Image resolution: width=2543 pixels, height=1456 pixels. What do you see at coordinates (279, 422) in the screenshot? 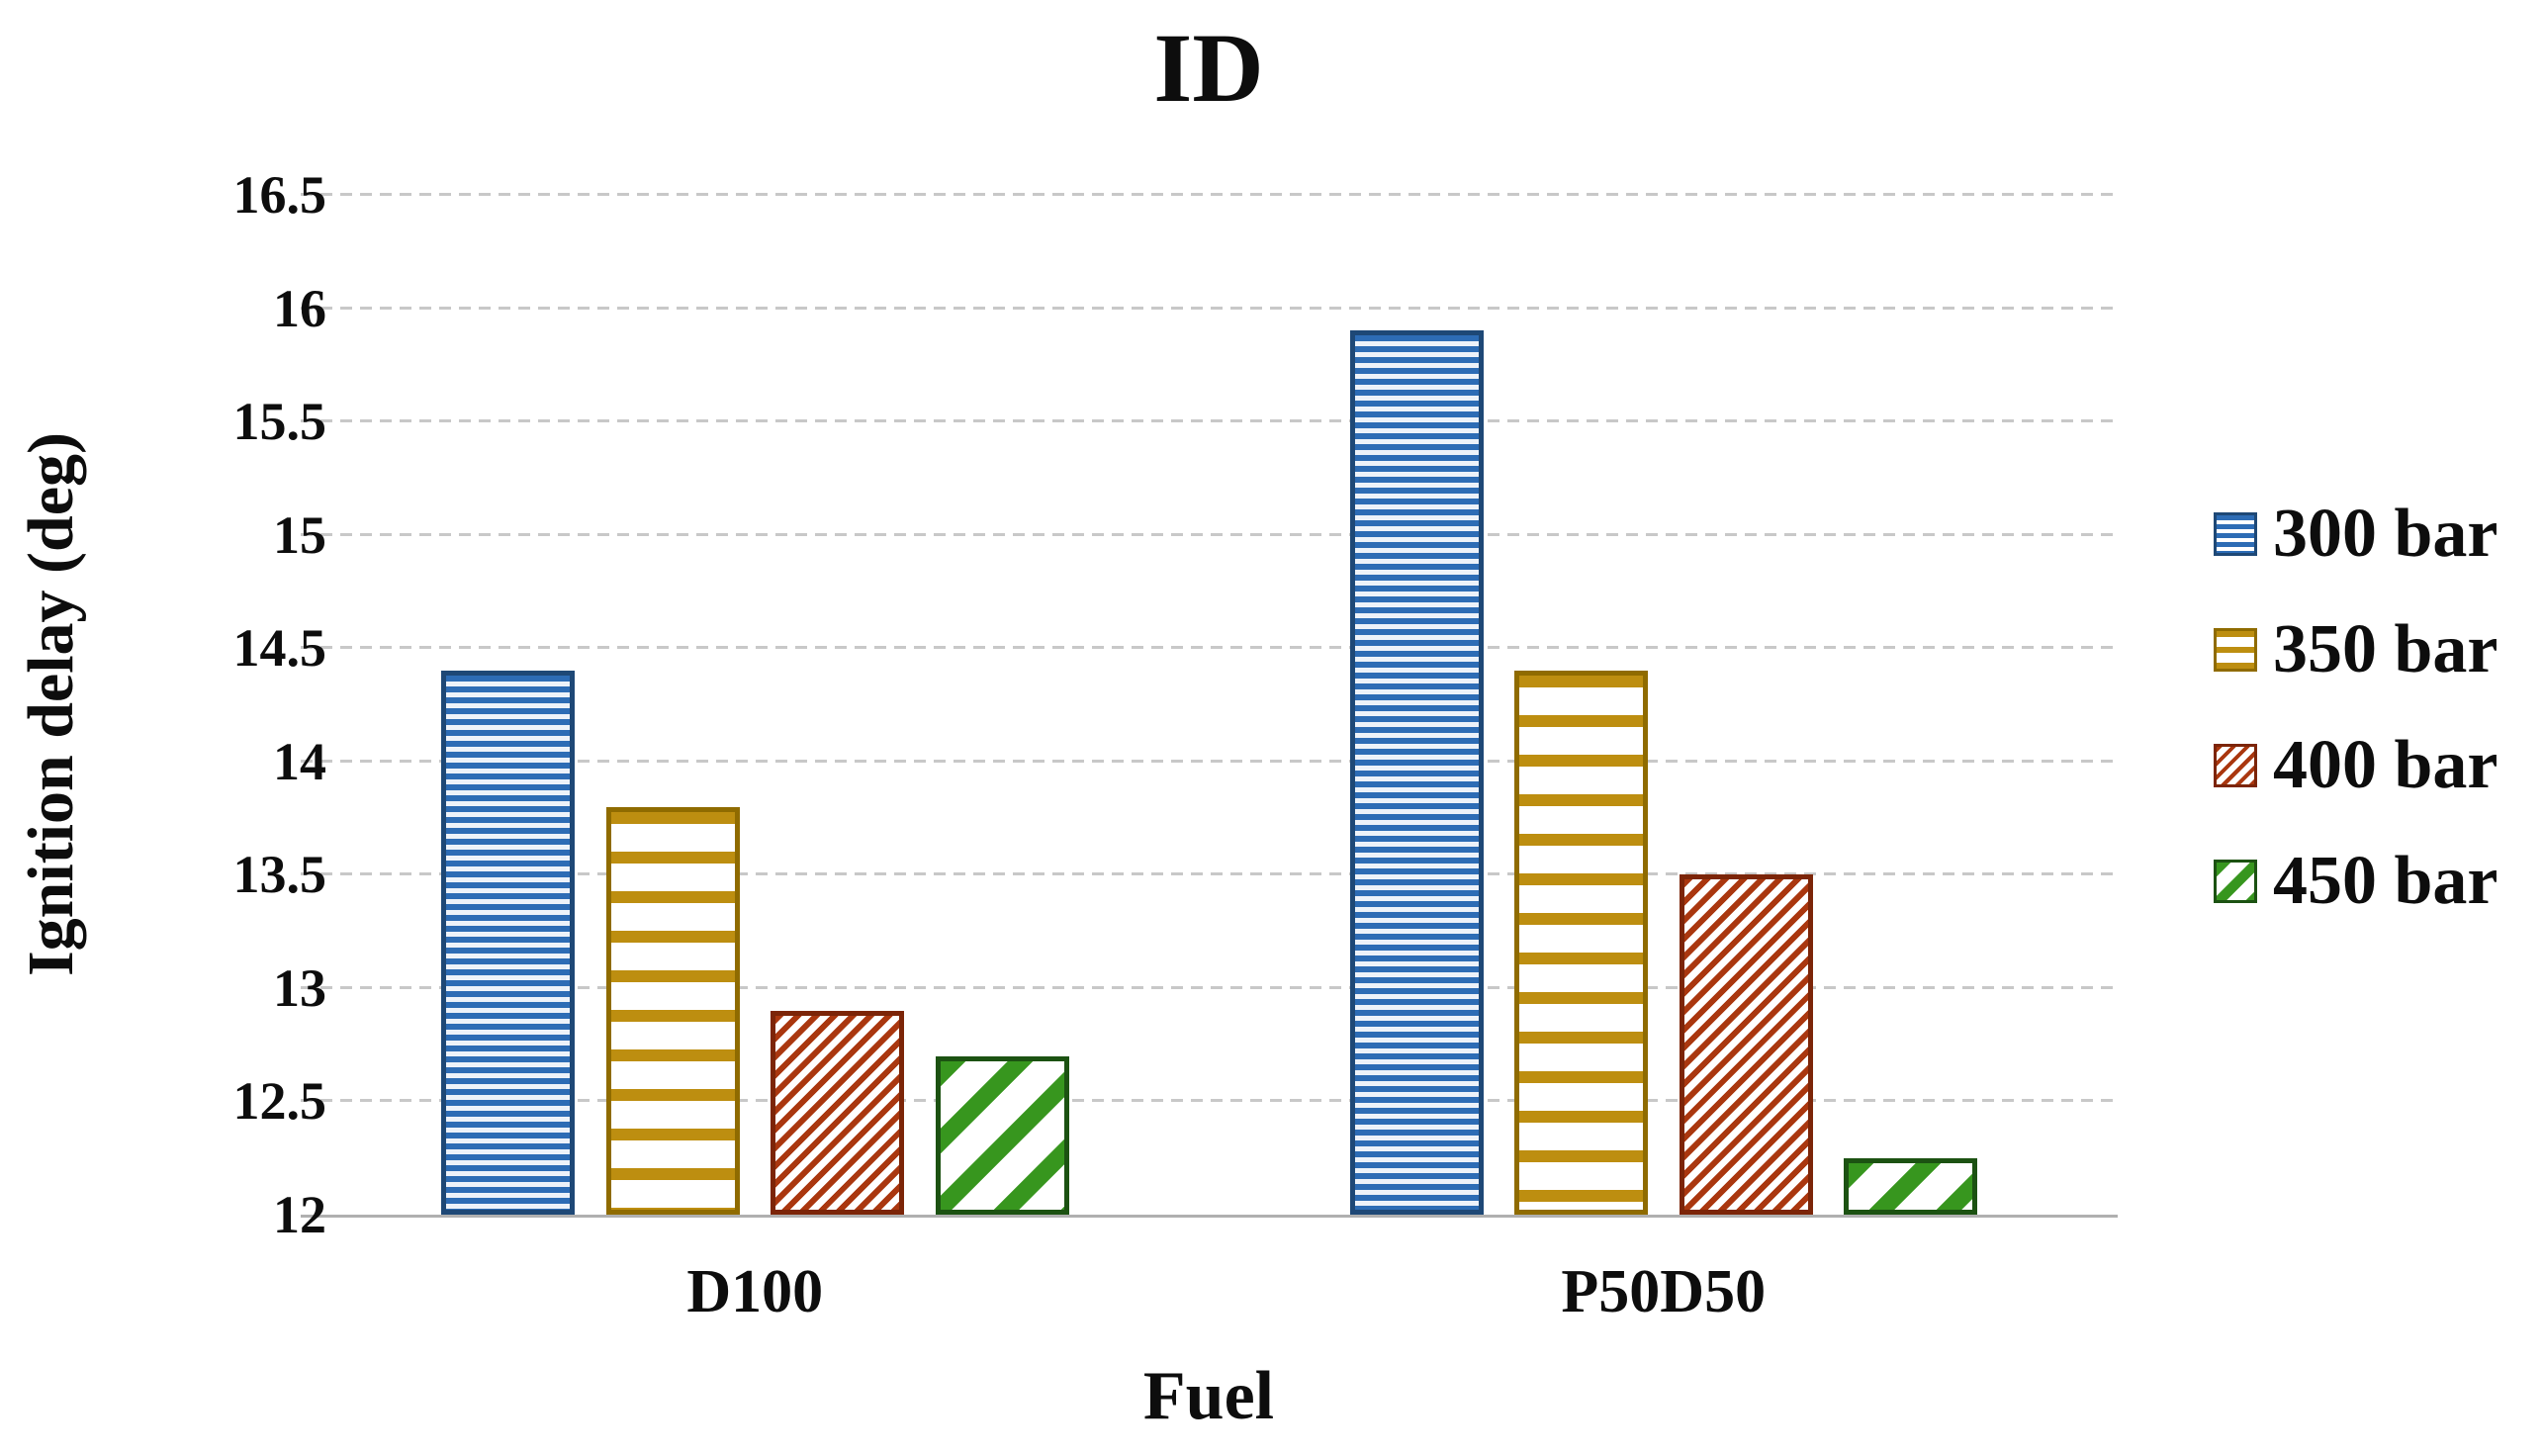
I see `y-tick-label: 15.5` at bounding box center [279, 422].